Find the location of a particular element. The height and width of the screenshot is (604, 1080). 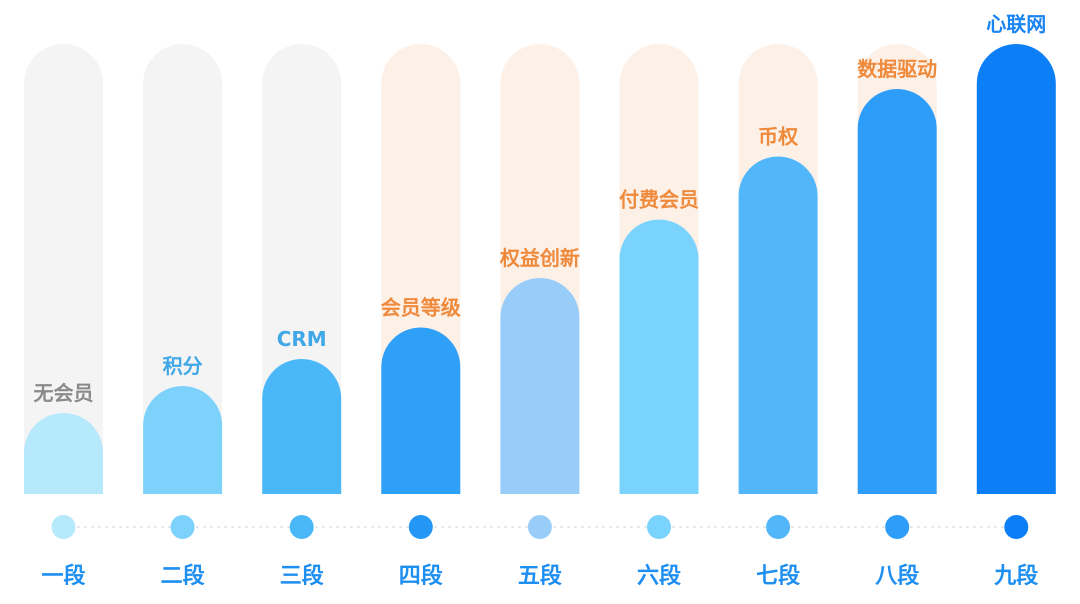

category-label-5: 五段 is located at coordinates (540, 576).